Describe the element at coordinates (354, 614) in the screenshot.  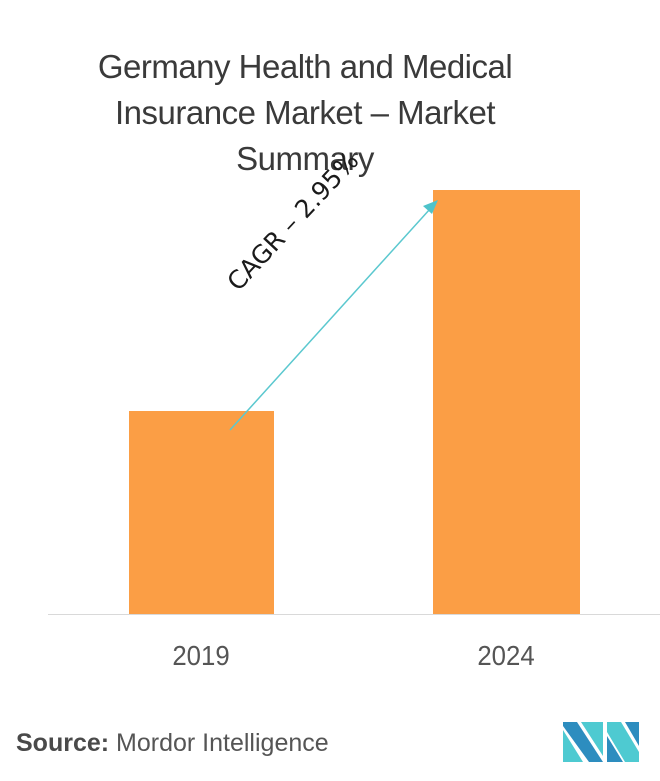
I see `x-axis-line` at that location.